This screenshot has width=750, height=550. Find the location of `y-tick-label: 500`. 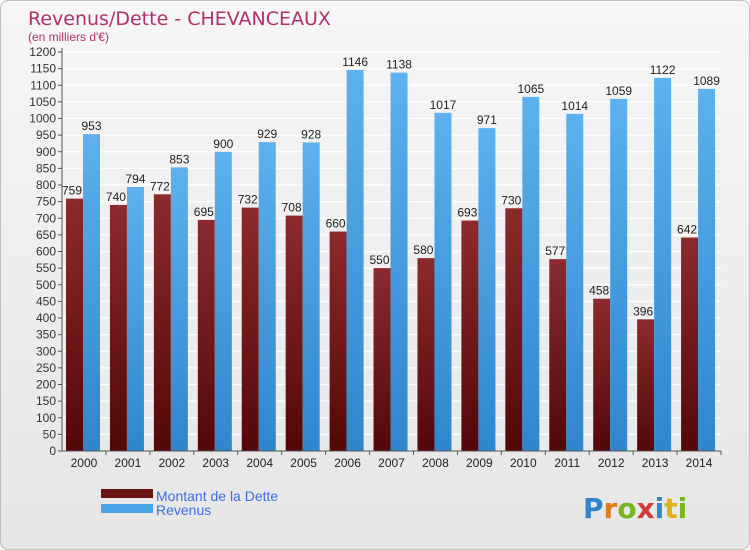

y-tick-label: 500 is located at coordinates (46, 285).